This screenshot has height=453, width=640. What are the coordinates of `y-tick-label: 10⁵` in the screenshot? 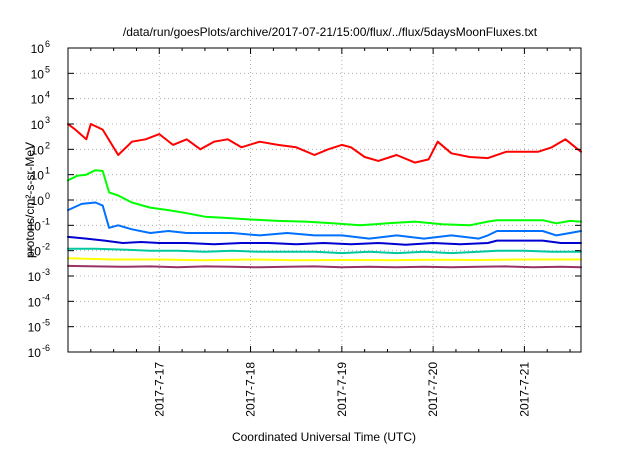 It's located at (40, 72).